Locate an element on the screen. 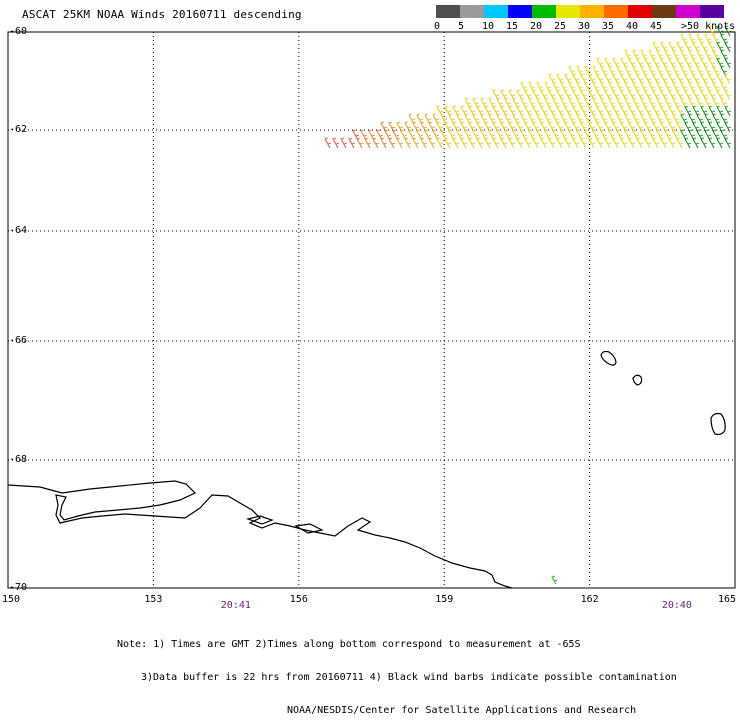 This screenshot has width=740, height=727. colorbar-tick-label: 0 is located at coordinates (437, 26).